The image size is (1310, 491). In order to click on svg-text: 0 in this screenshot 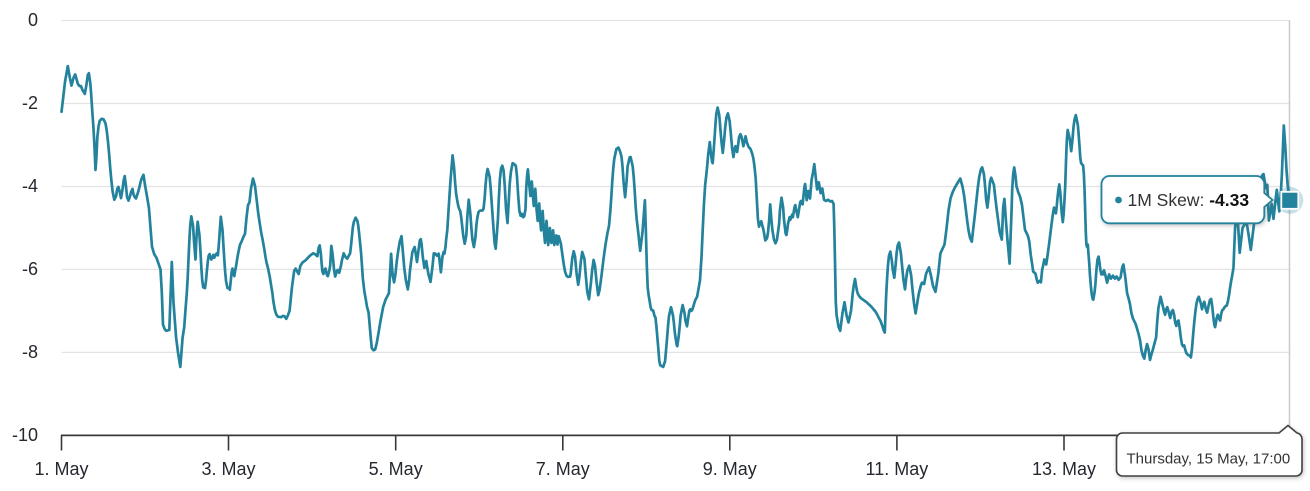, I will do `click(33, 20)`.